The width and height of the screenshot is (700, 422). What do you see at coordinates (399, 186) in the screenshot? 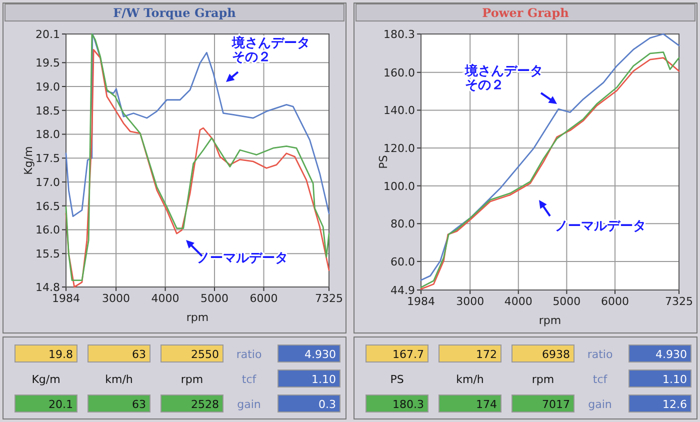
I see `y-tick-label: 100.0` at bounding box center [399, 186].